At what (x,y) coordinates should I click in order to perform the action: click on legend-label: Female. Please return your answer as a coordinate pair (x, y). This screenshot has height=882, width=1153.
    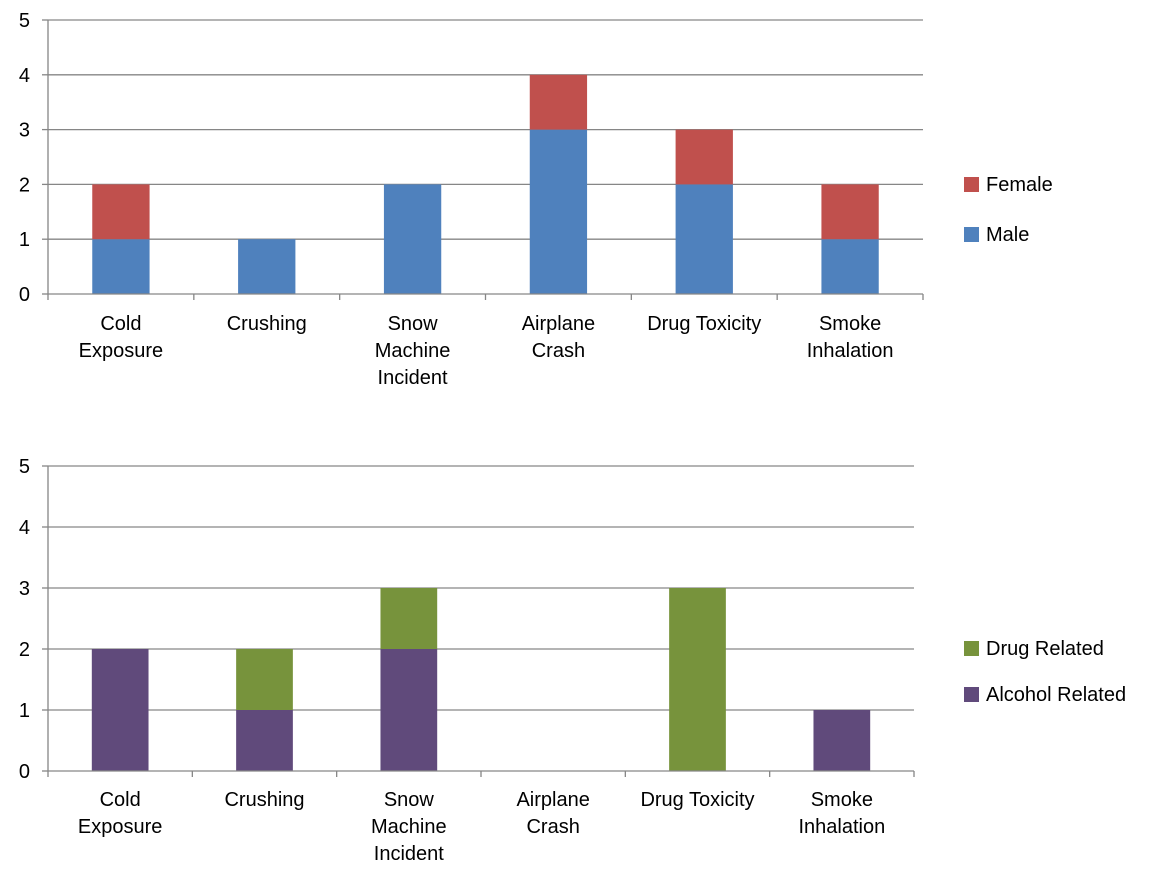
    Looking at the image, I should click on (1019, 185).